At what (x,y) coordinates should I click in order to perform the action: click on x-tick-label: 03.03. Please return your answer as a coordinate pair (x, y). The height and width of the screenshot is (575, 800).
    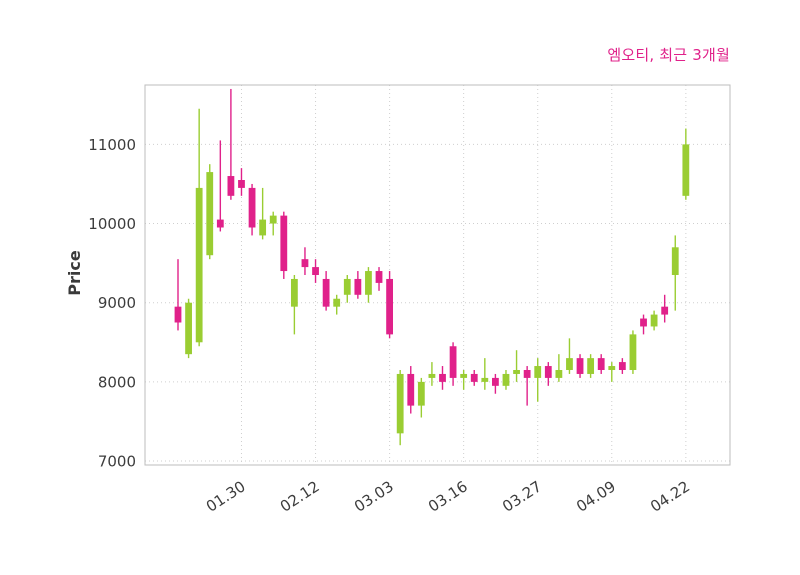
    Looking at the image, I should click on (374, 496).